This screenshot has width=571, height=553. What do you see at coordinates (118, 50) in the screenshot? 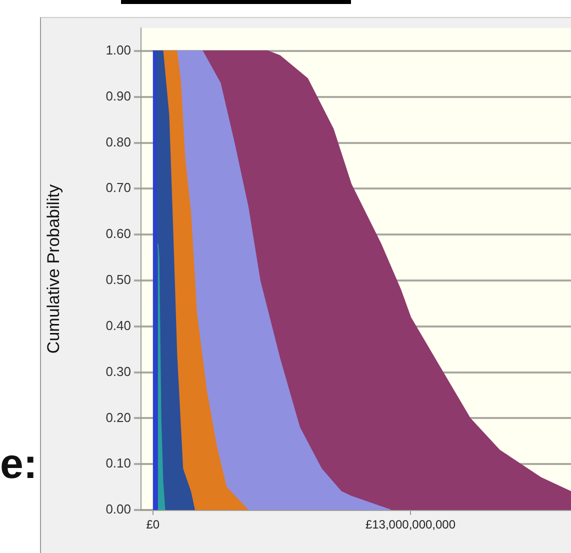
I see `y-tick-label: 1.00` at bounding box center [118, 50].